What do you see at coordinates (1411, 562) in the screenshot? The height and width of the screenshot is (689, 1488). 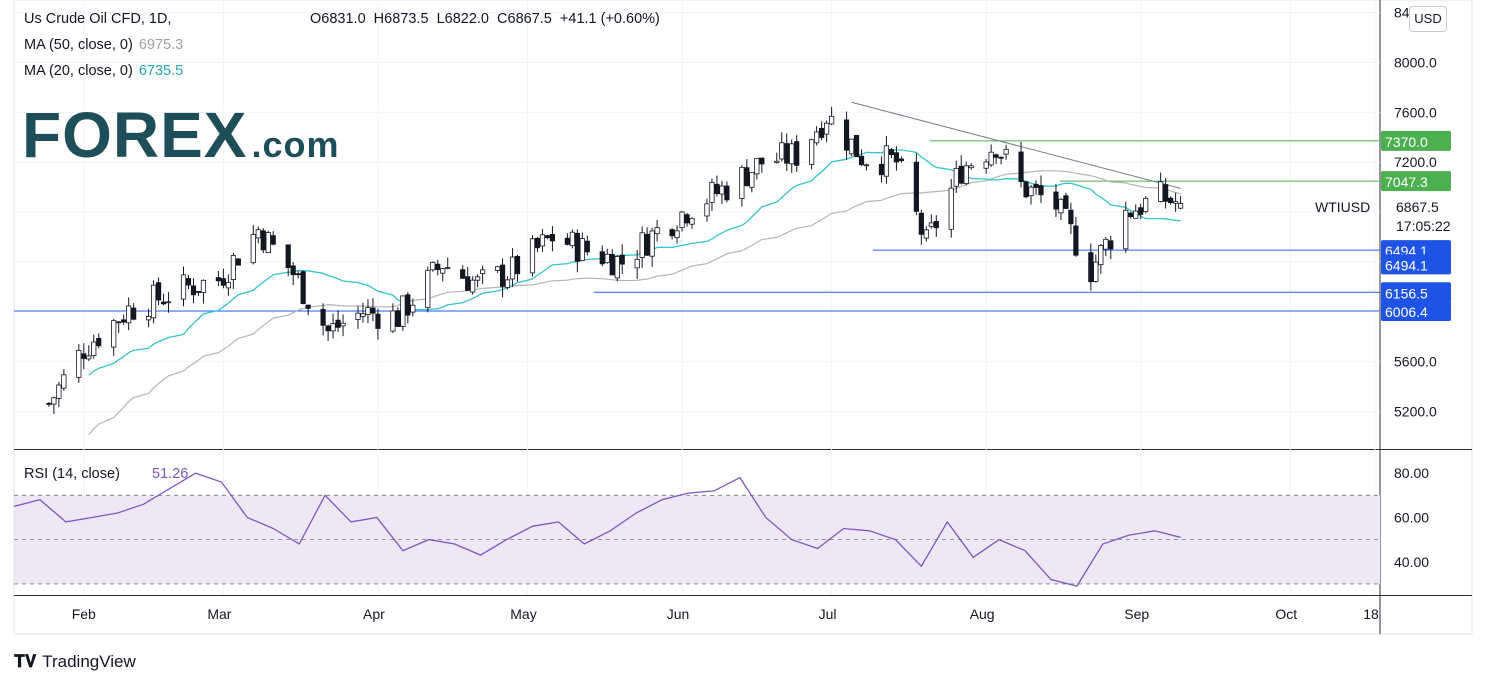 I see `rsi-tick-label: 40.00` at bounding box center [1411, 562].